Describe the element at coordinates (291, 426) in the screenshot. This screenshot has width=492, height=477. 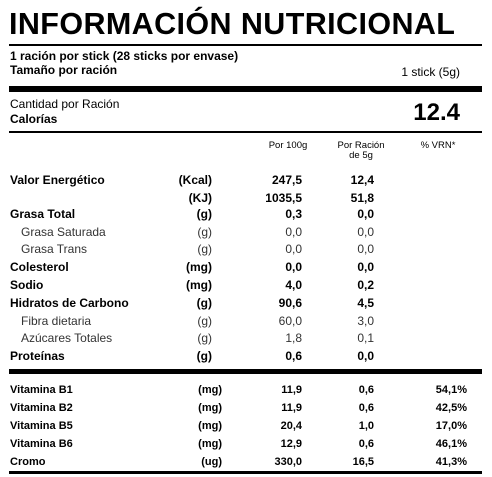
I see `vitamin-per-100g: 20,4` at that location.